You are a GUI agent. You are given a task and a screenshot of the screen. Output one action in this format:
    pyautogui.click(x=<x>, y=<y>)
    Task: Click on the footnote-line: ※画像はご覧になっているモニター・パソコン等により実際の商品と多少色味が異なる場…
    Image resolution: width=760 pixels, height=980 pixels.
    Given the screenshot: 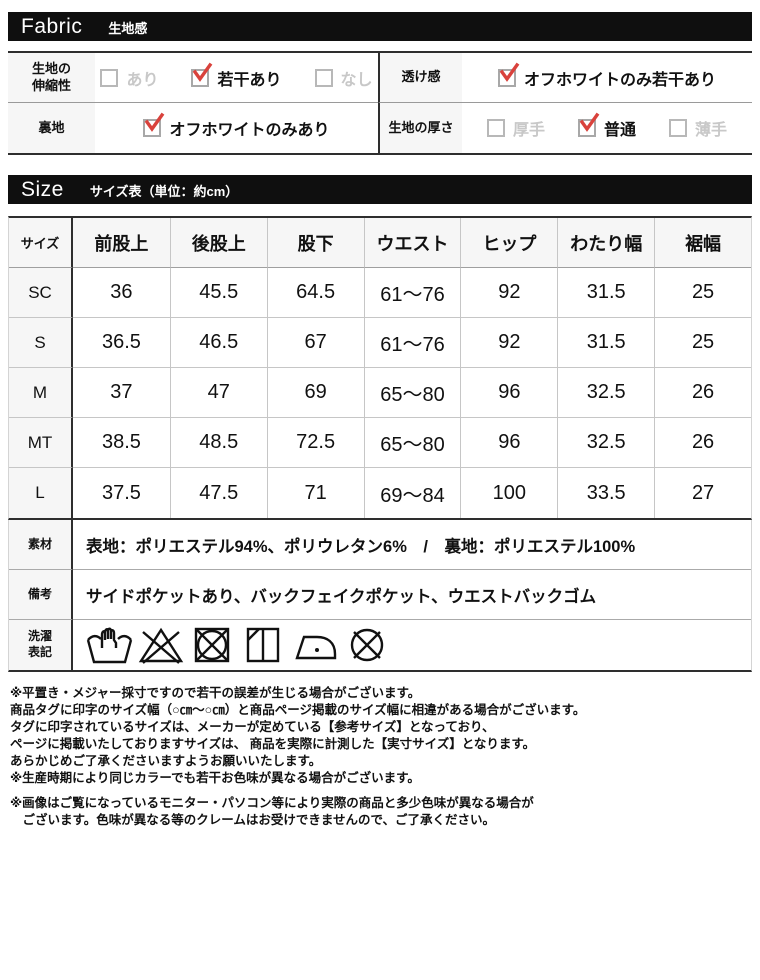 What is the action you would take?
    pyautogui.click(x=272, y=803)
    